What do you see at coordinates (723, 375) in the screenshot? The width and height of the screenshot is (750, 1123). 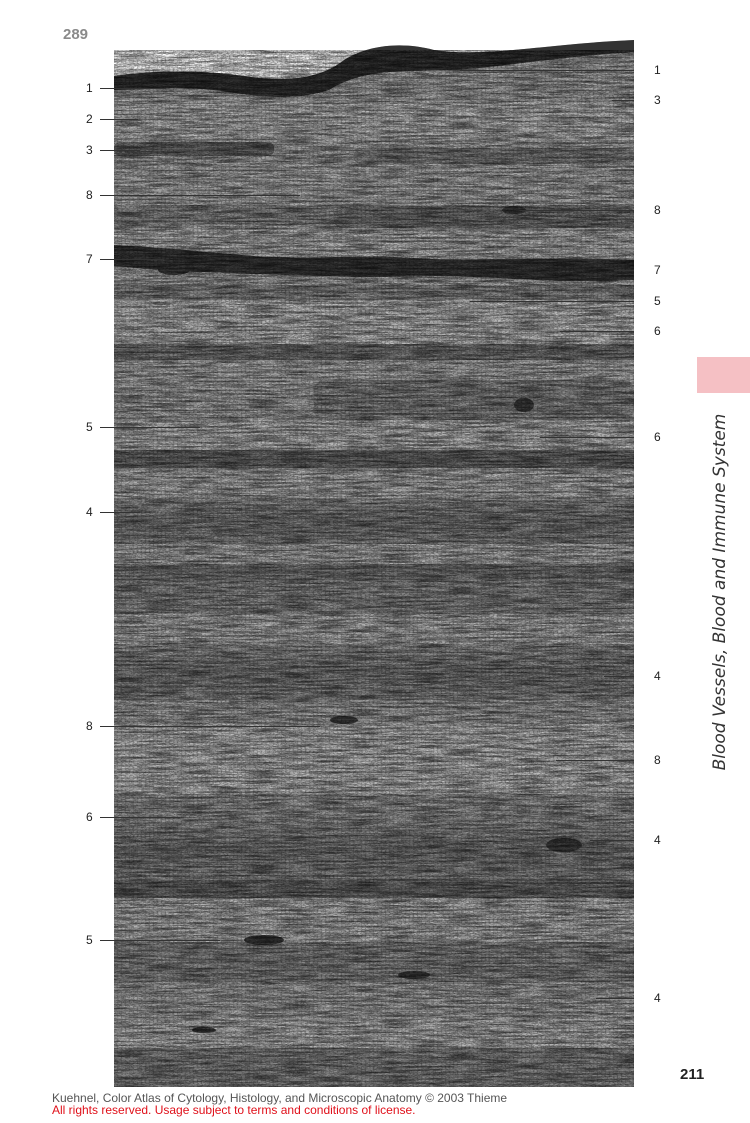 I see `chapter-tab` at bounding box center [723, 375].